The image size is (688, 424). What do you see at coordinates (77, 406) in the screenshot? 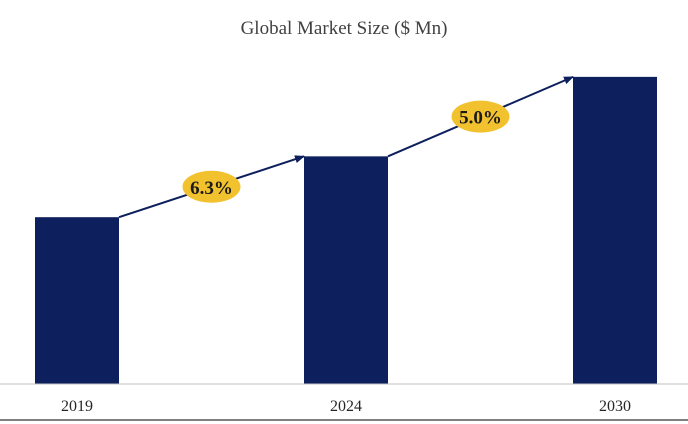
I see `x-tick-label-2019: 2019` at bounding box center [77, 406].